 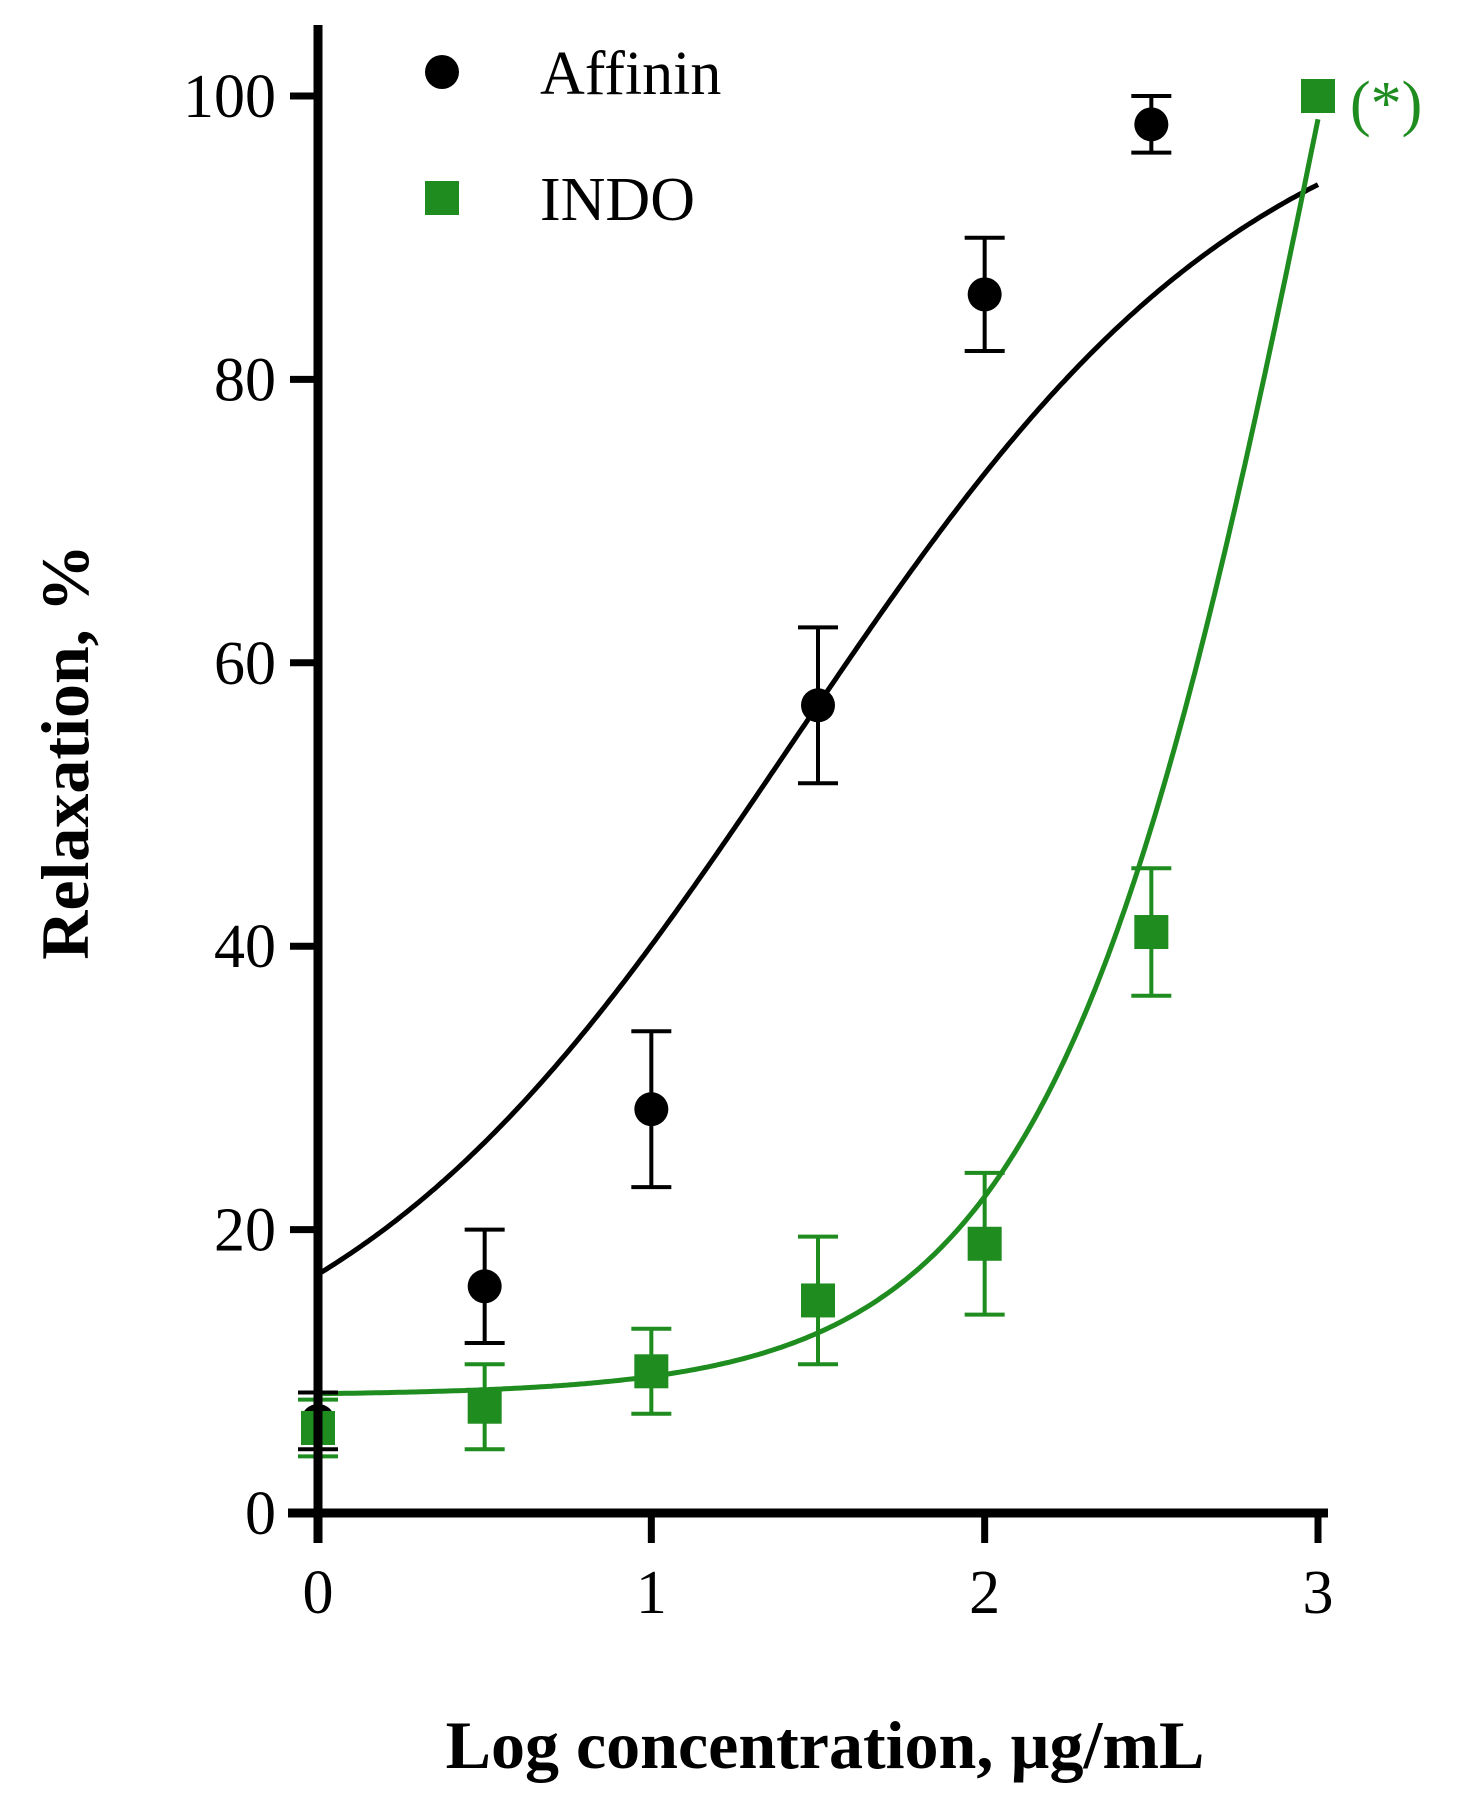 I want to click on y-tick-label: 100, so click(x=229, y=97).